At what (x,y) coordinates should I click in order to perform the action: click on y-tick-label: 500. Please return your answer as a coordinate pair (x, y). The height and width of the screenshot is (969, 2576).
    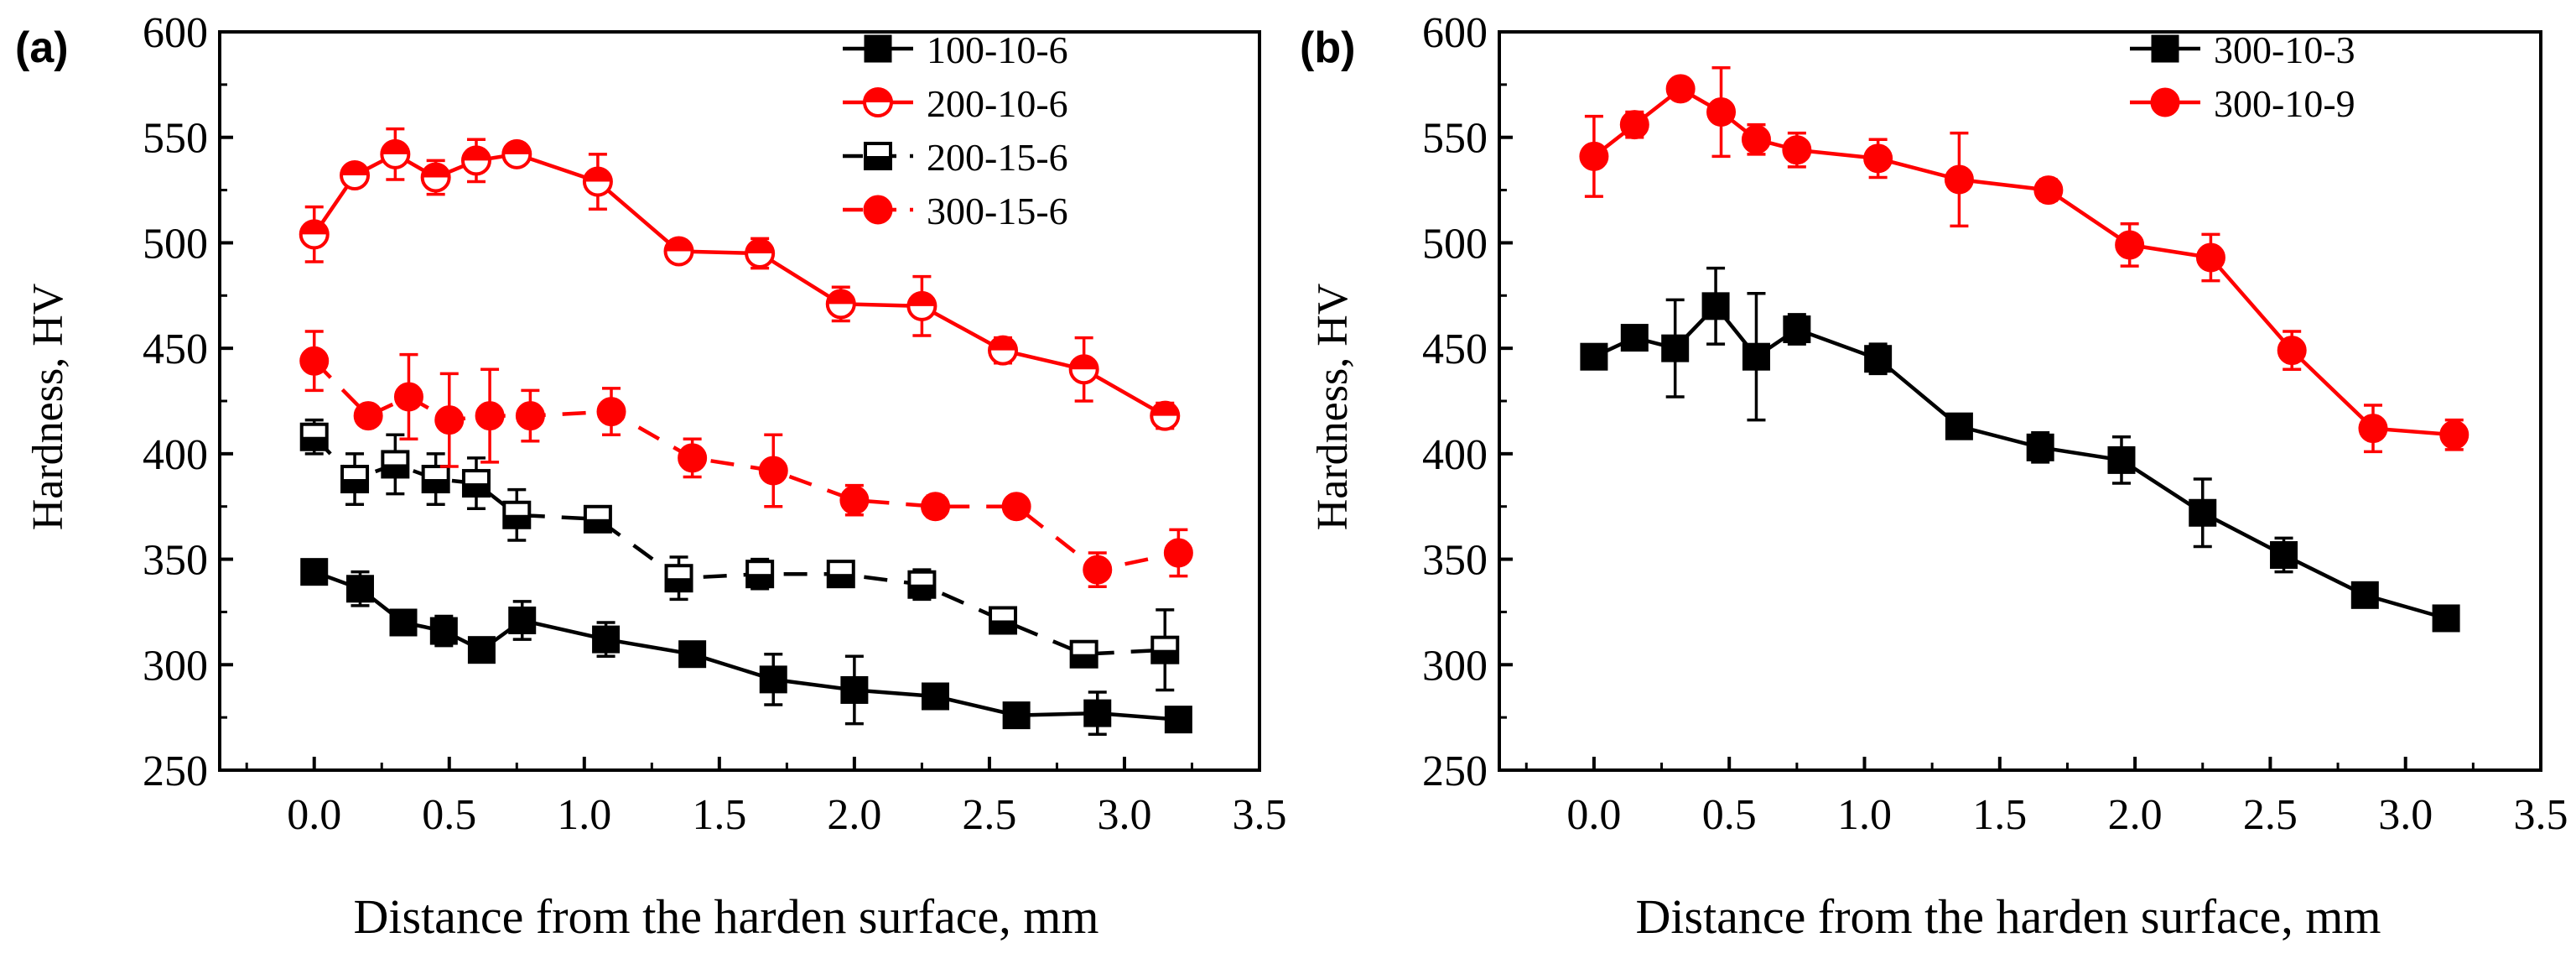
    Looking at the image, I should click on (1455, 244).